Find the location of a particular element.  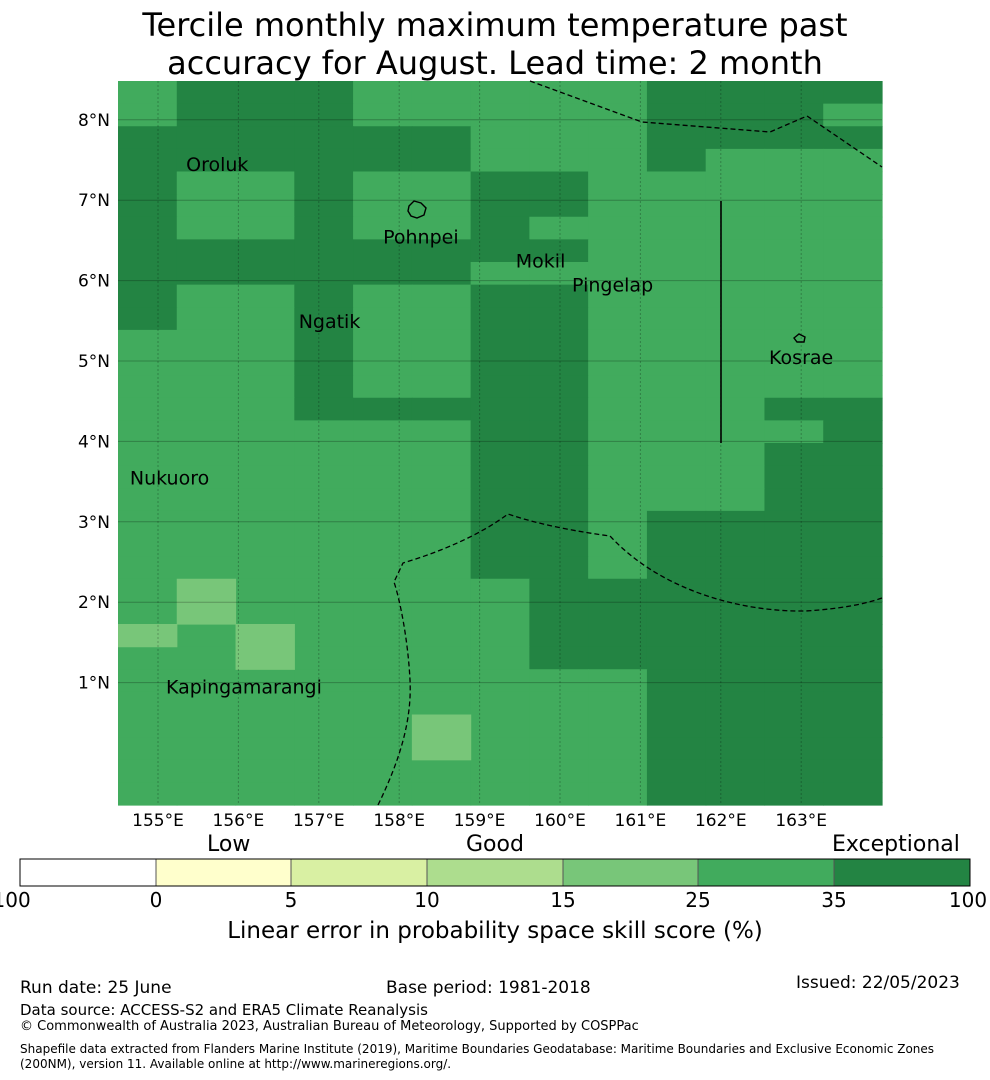

lat-tick-label: 1°N is located at coordinates (94, 684).